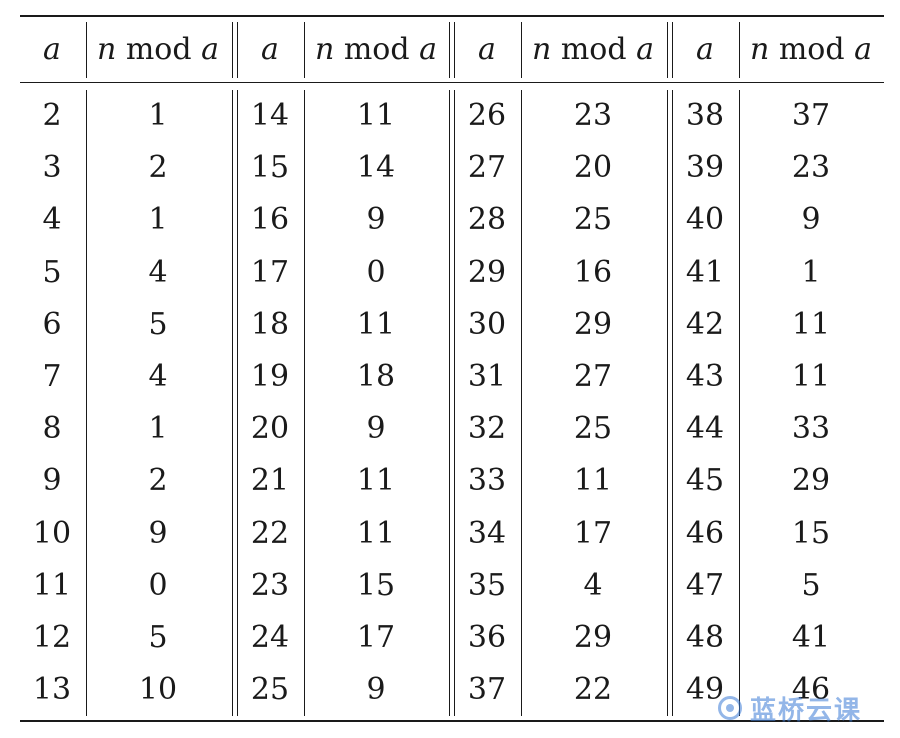 Image resolution: width=900 pixels, height=738 pixels. Describe the element at coordinates (705, 324) in the screenshot. I see `cell-a: 42` at that location.